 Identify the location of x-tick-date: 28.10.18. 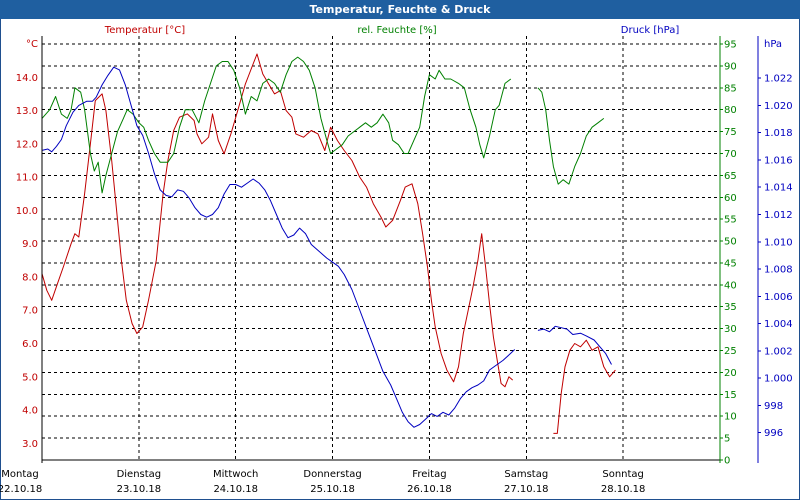
(623, 489).